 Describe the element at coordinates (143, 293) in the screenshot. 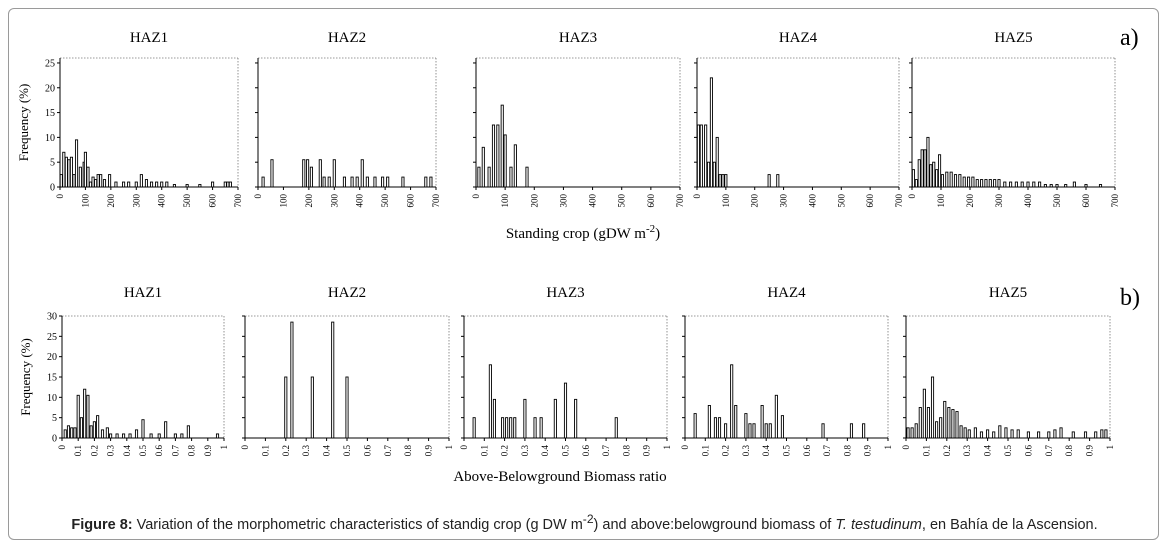

I see `panel-b-haz1-title: HAZ1` at that location.